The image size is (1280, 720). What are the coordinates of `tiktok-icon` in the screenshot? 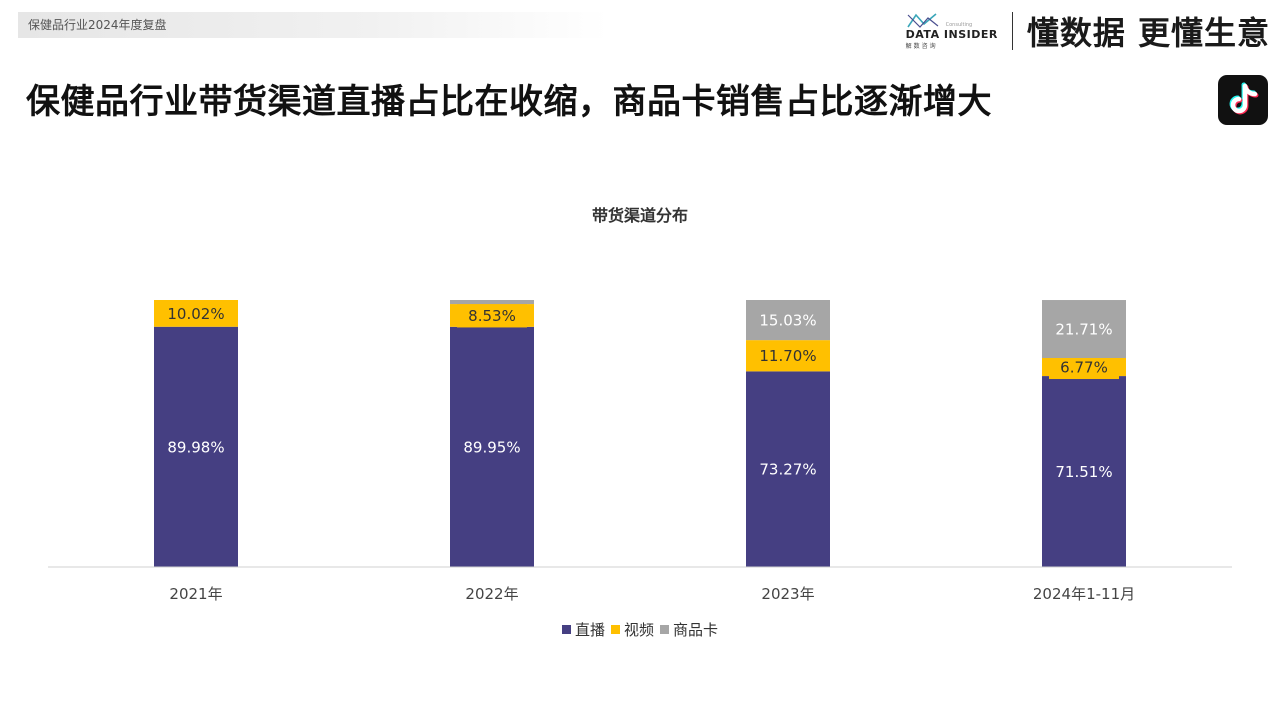 It's located at (1243, 100).